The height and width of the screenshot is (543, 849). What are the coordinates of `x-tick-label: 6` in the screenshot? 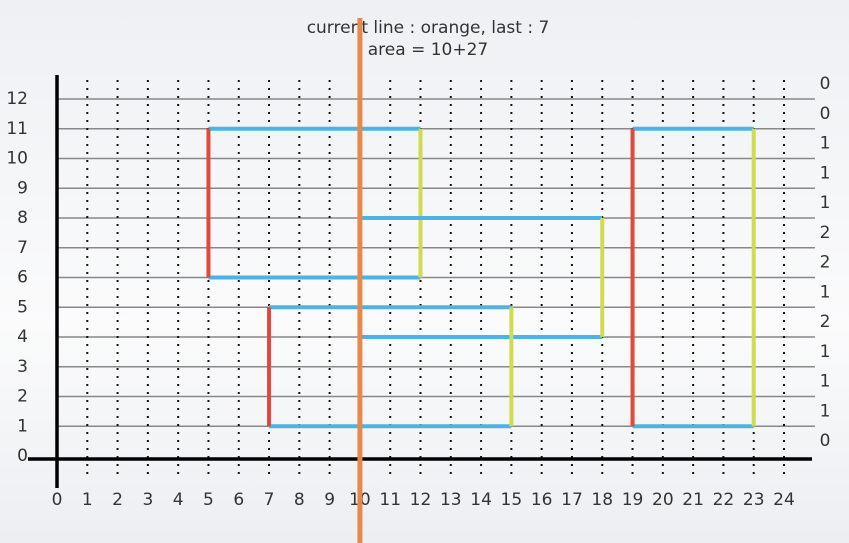 It's located at (238, 500).